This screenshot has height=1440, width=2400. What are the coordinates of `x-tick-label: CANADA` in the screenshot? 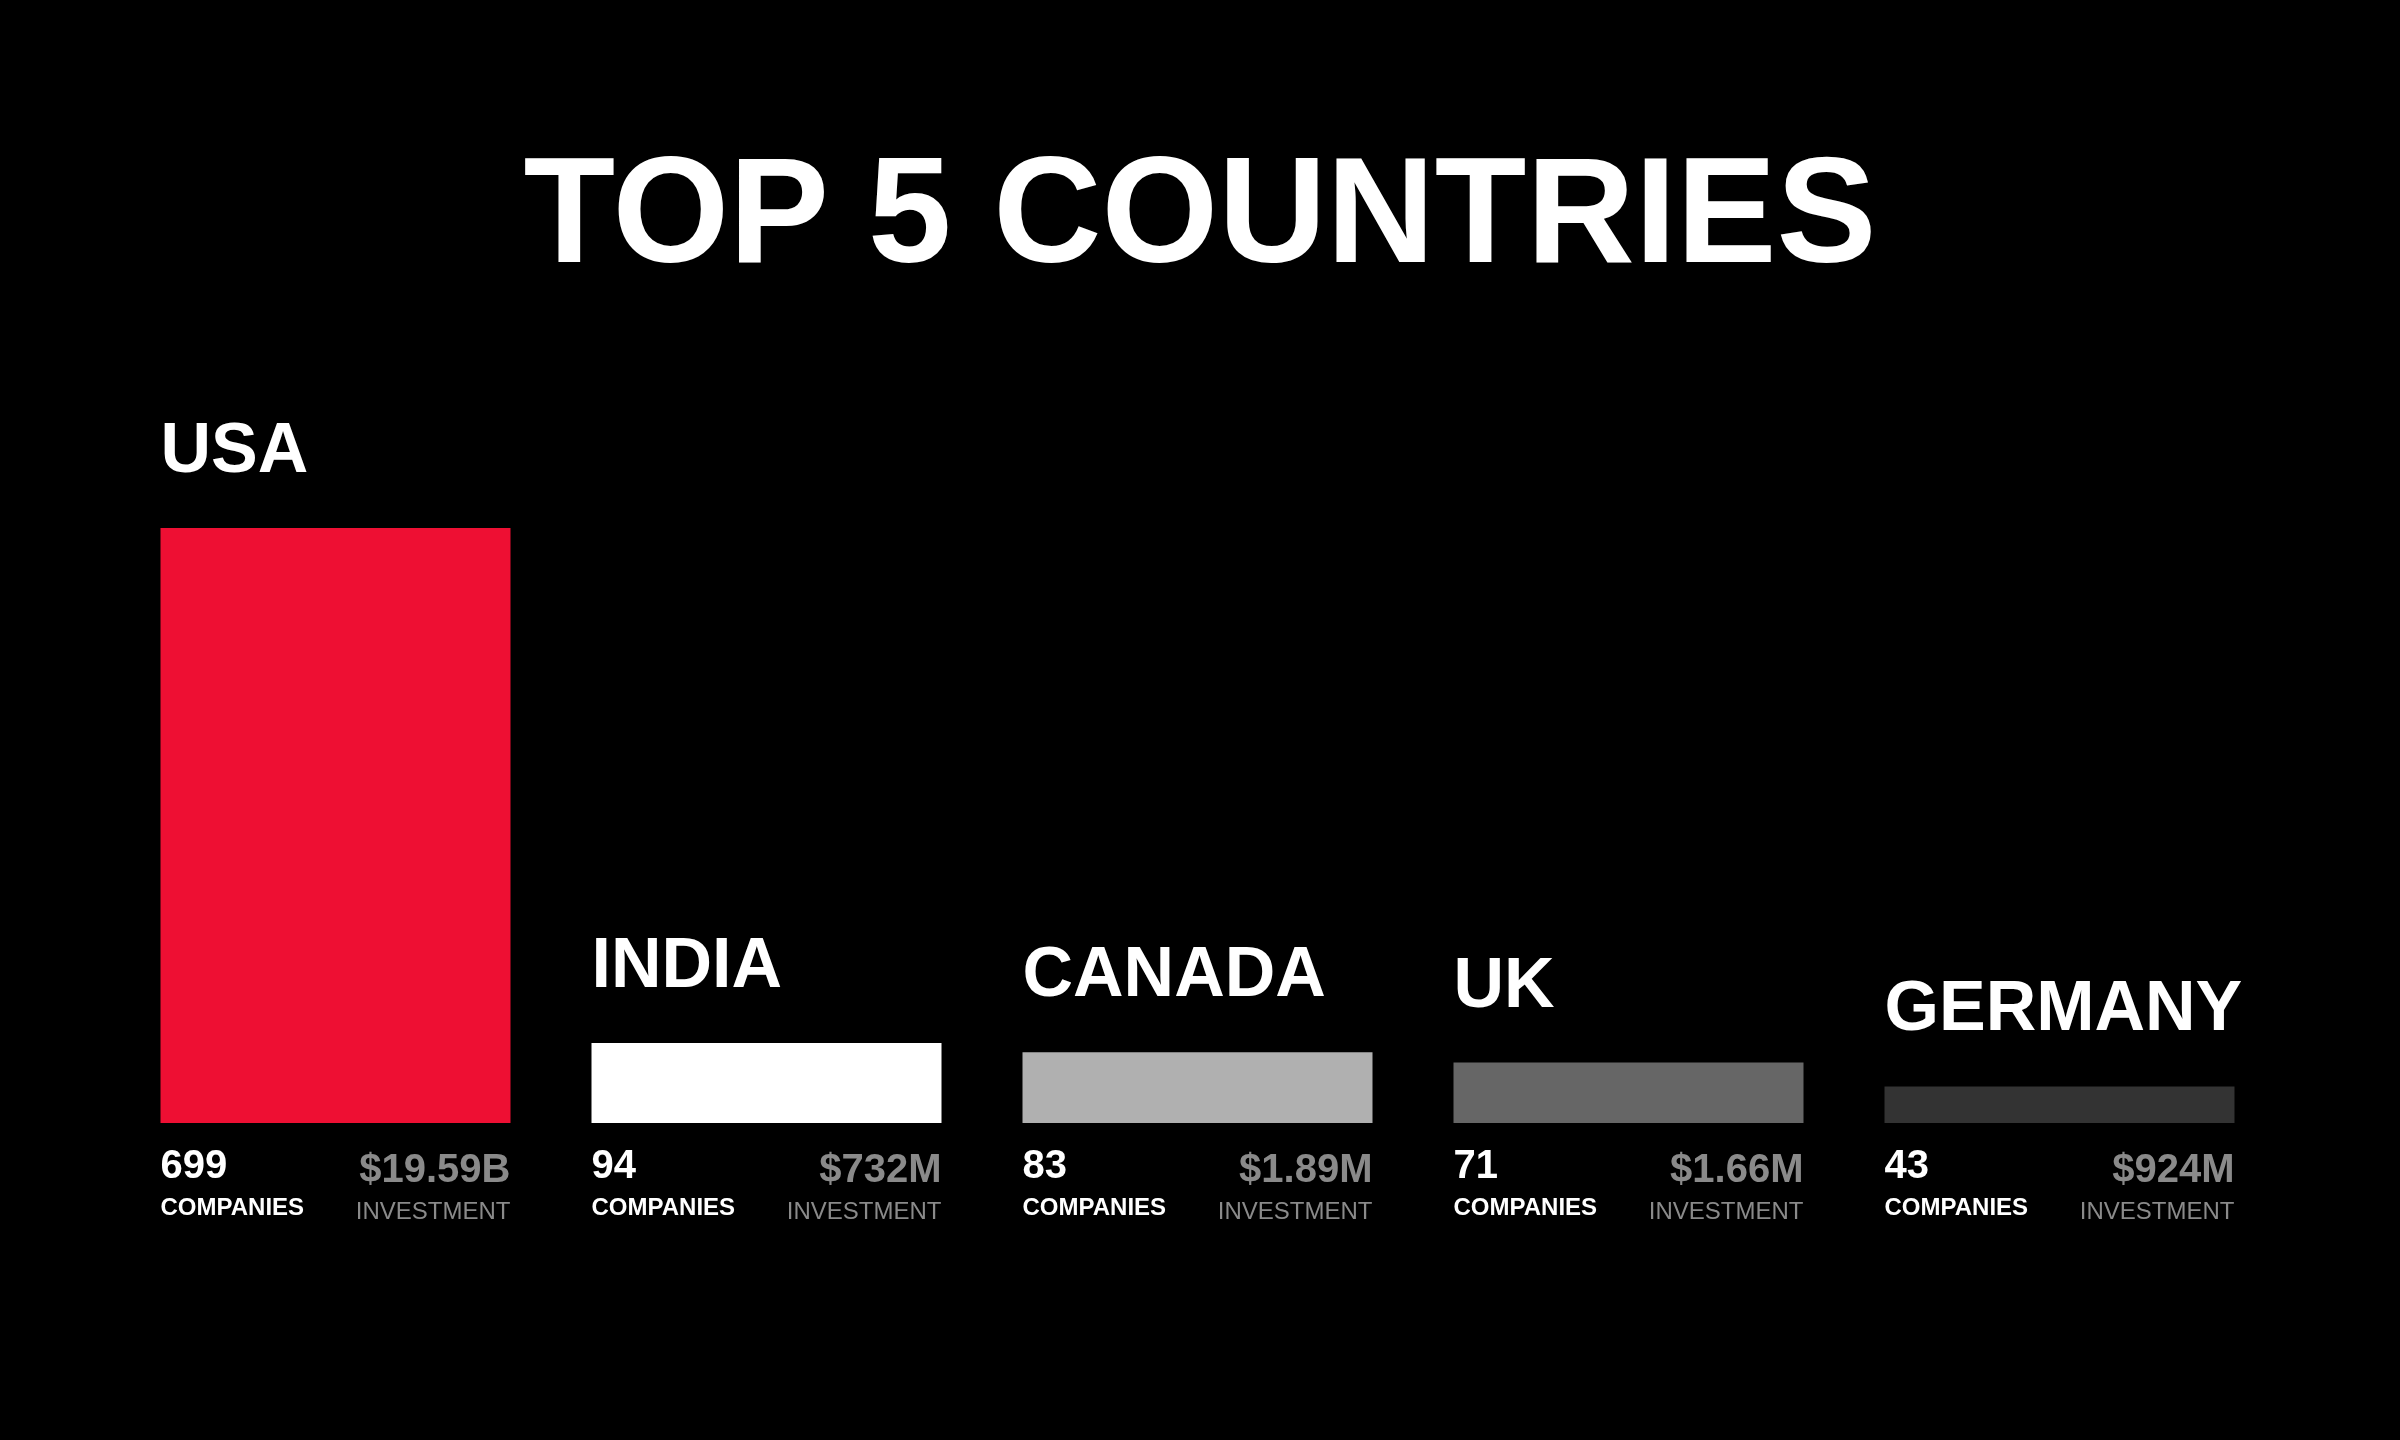 It's located at (1174, 972).